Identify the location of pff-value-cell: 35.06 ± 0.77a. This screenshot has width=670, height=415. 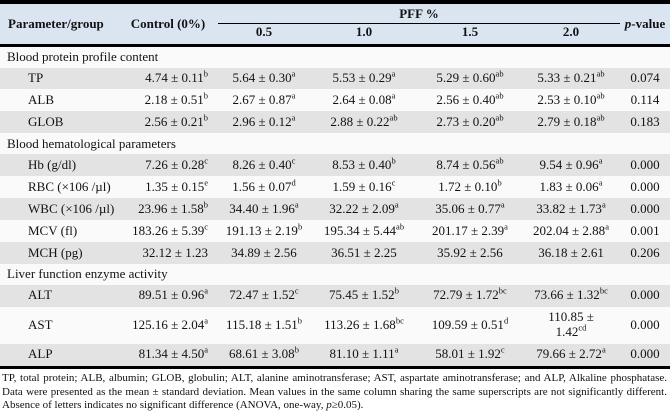
(470, 209).